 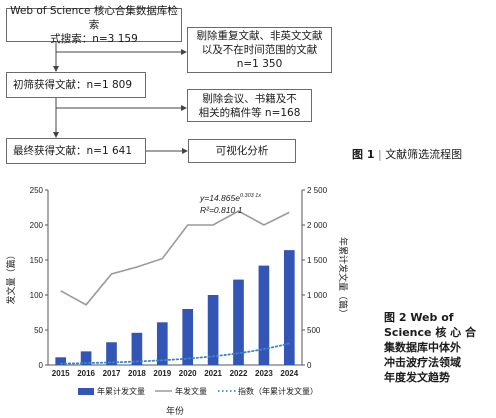 What do you see at coordinates (422, 362) in the screenshot?
I see `figure2-caption-line4: 冲击波疗法领域` at bounding box center [422, 362].